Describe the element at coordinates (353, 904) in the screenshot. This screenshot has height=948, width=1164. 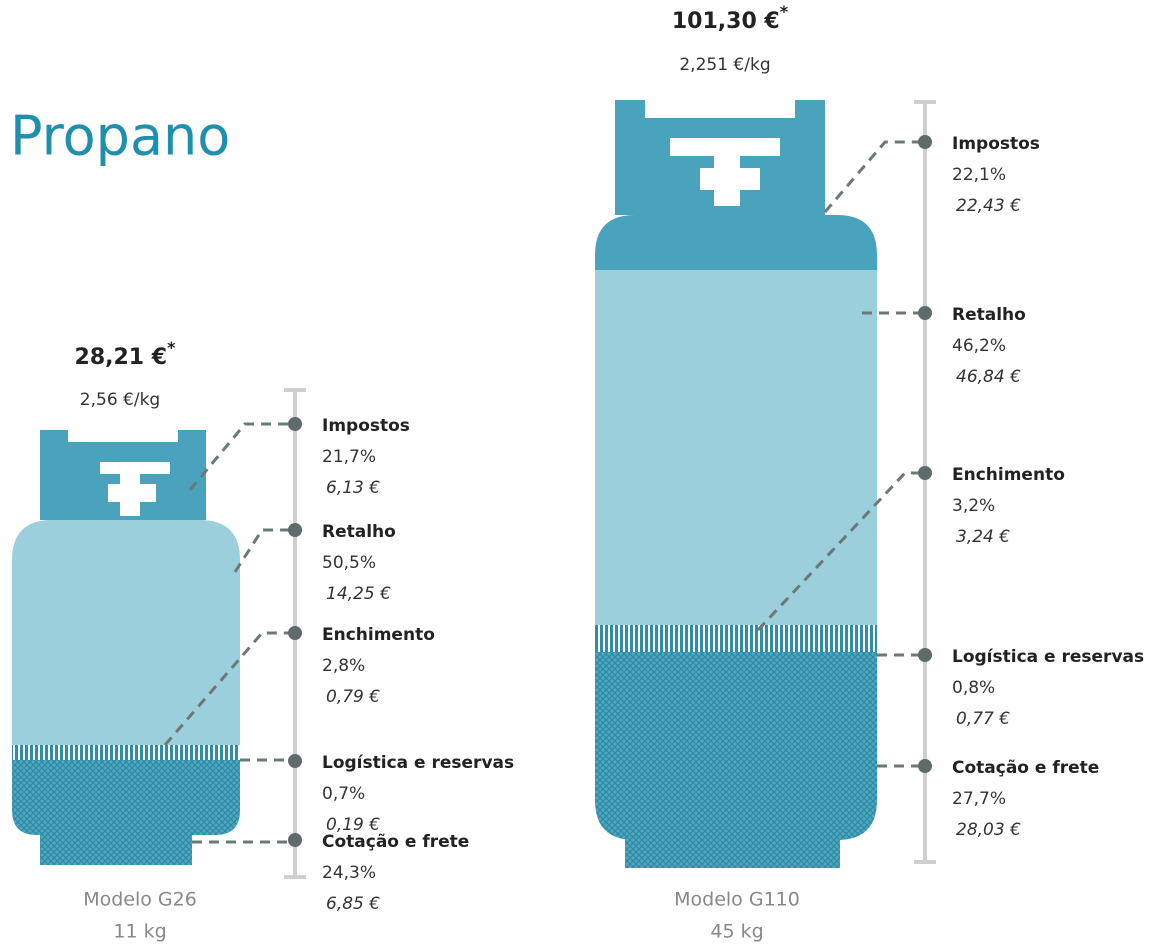
I see `component-amount: 6,85 €` at that location.